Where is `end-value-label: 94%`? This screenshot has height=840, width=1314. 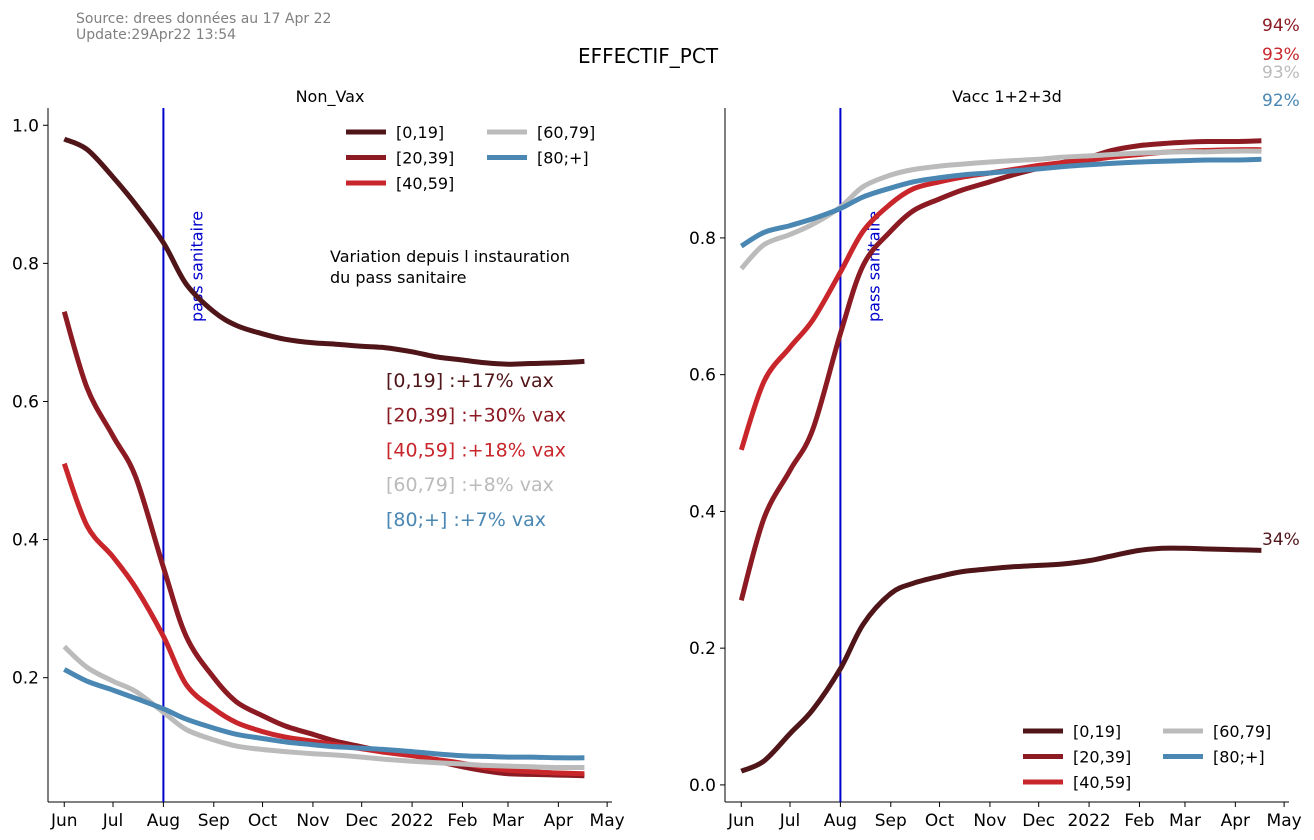
end-value-label: 94% is located at coordinates (1281, 26).